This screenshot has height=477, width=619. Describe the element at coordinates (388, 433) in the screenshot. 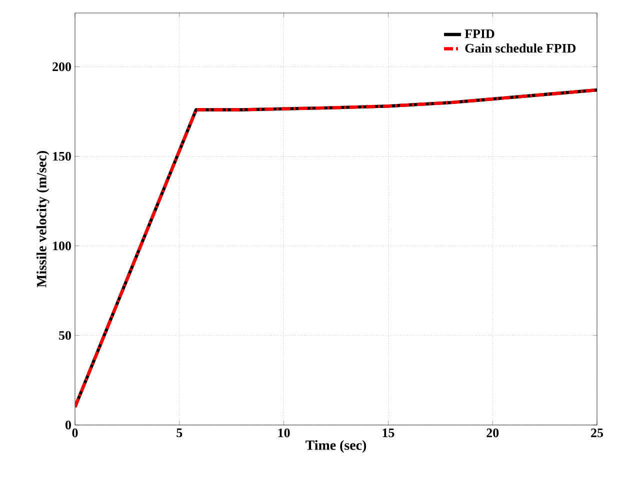

I see `x-tick-label: 15` at that location.